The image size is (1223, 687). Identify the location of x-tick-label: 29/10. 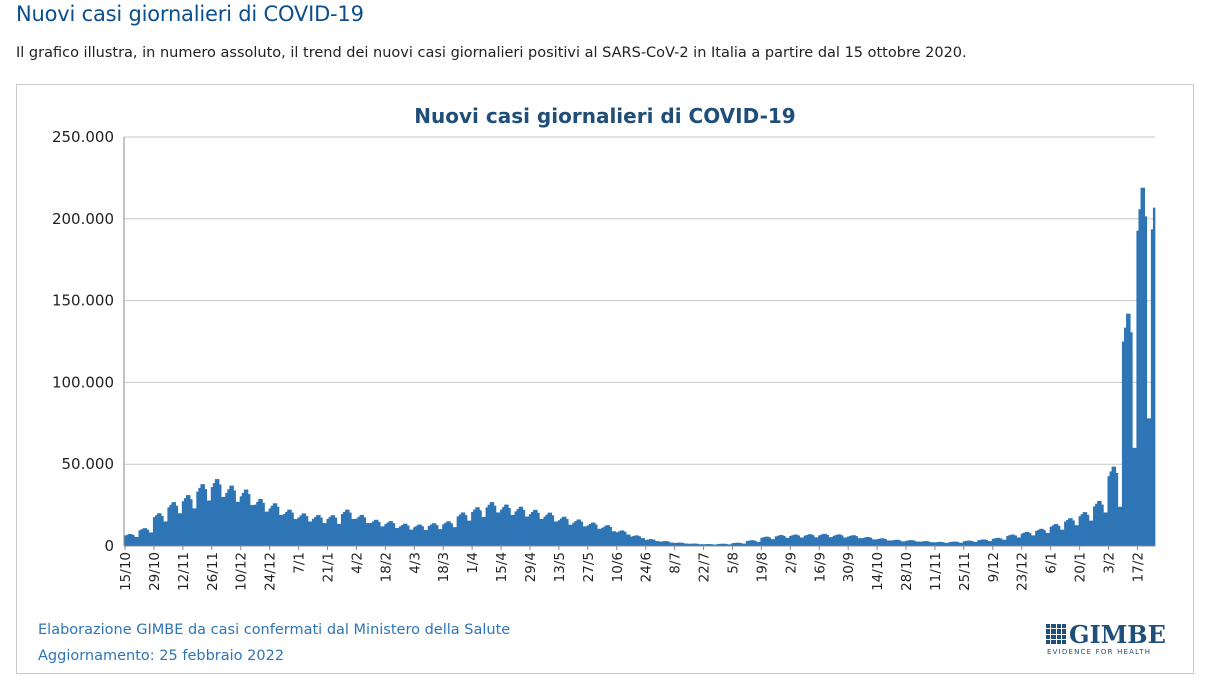
(155, 571).